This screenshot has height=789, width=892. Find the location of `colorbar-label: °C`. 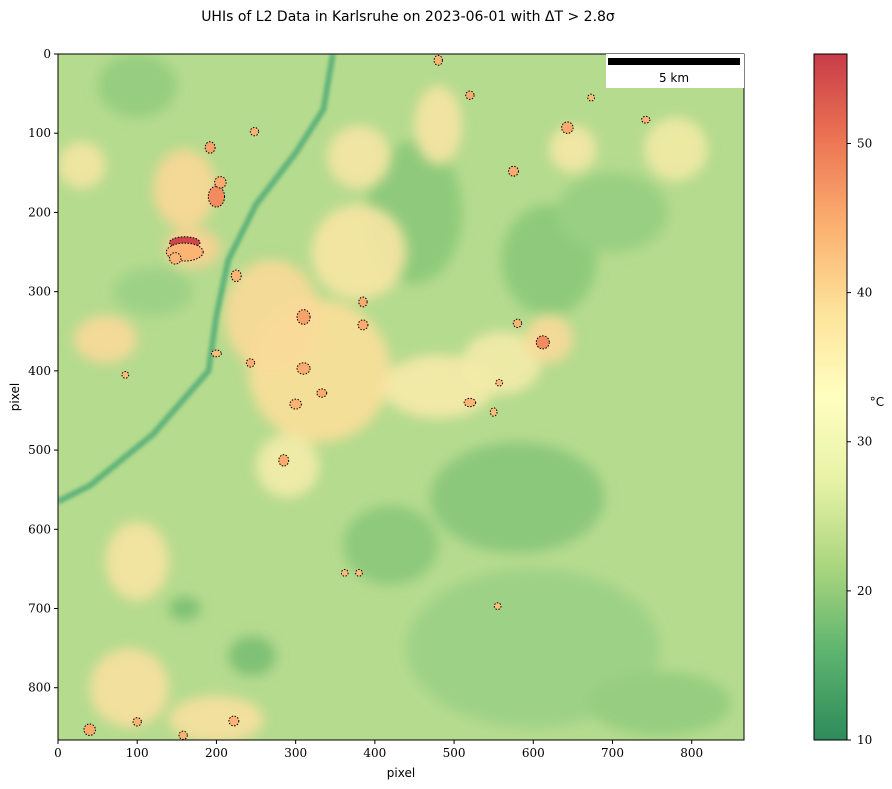

colorbar-label: °C is located at coordinates (877, 402).